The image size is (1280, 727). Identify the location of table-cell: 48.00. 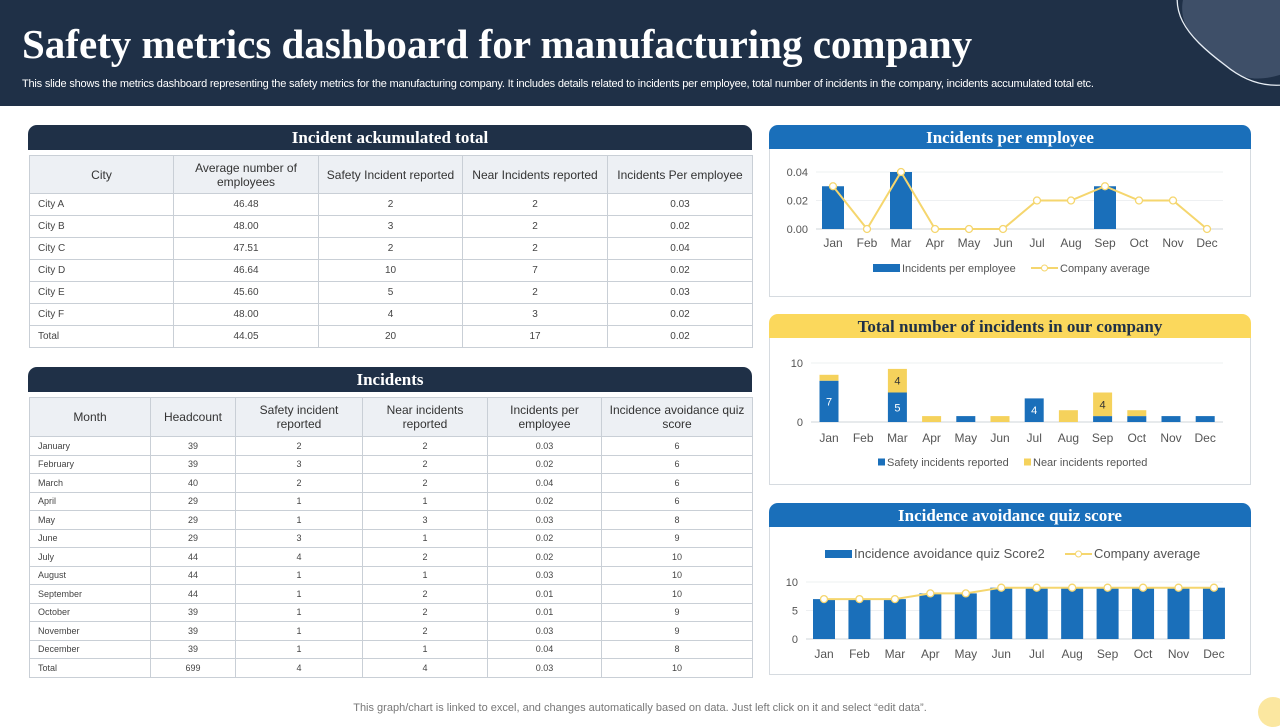
(246, 226).